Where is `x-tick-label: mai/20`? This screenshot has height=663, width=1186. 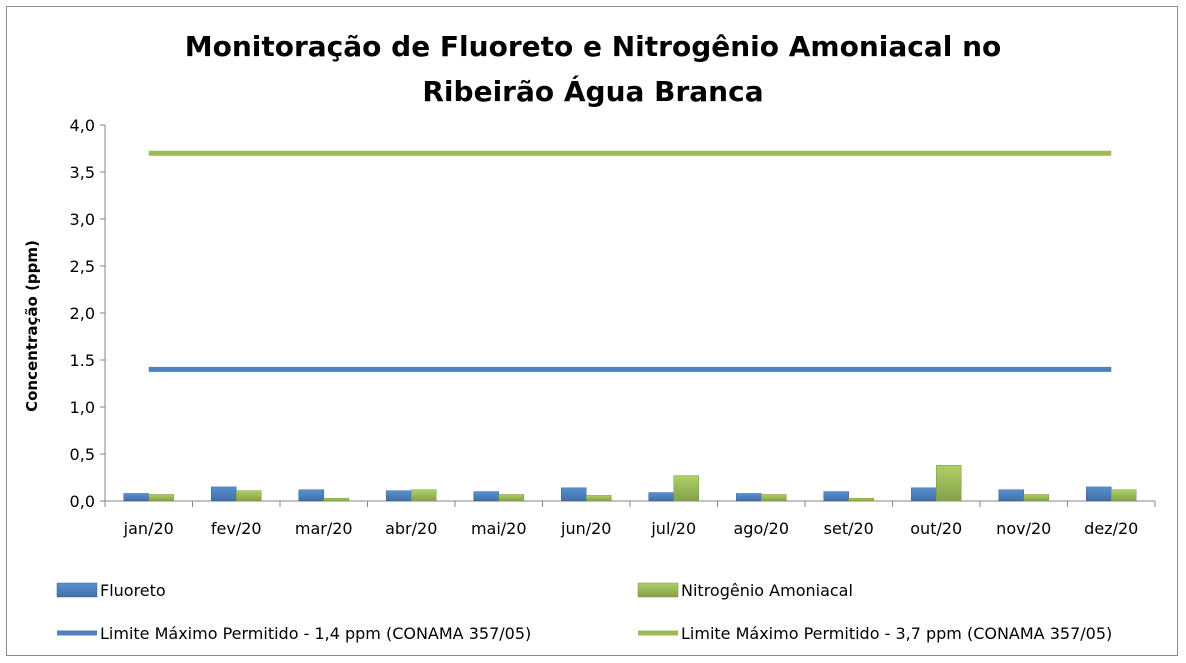
x-tick-label: mai/20 is located at coordinates (499, 528).